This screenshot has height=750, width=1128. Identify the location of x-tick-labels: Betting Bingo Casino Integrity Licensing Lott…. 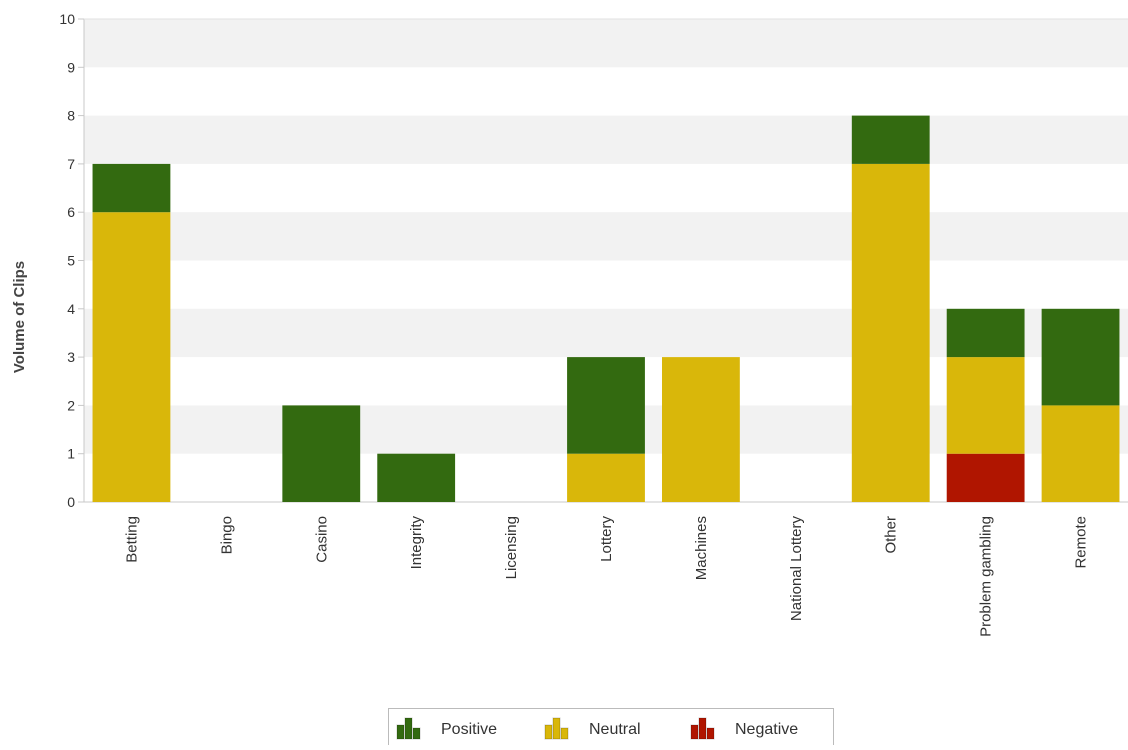
(606, 576).